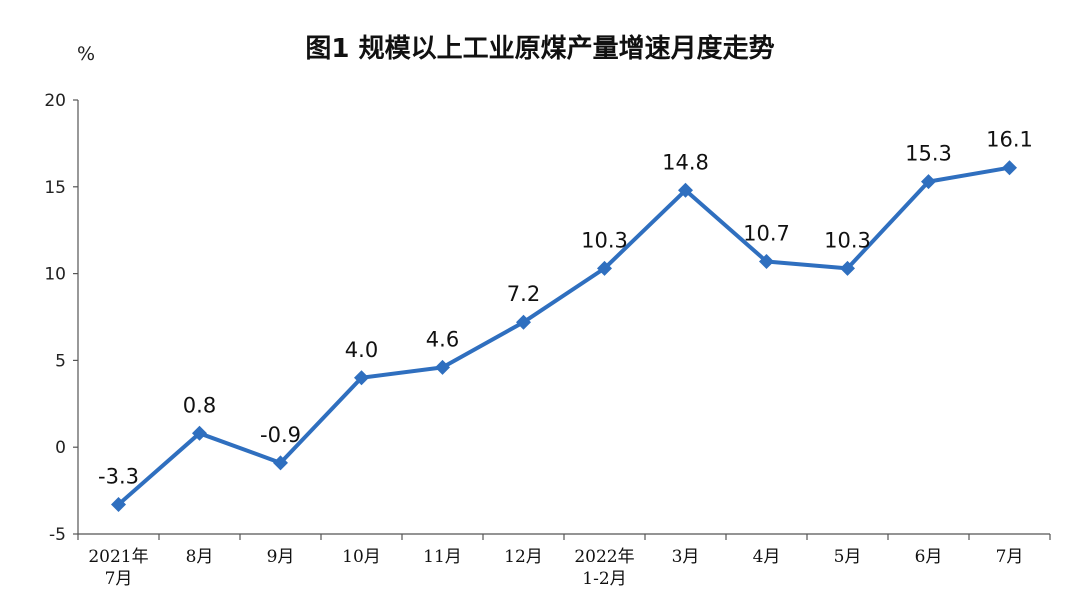  Describe the element at coordinates (539, 48) in the screenshot. I see `chart-title: 图1 规模以上工业原煤产量增速月度走势` at that location.